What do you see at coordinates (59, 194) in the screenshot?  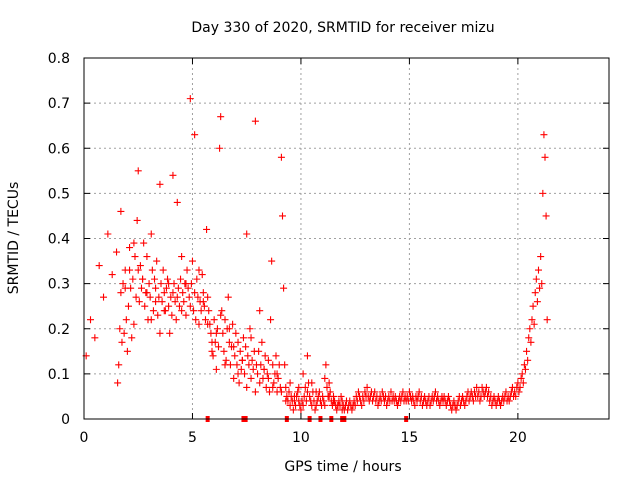 I see `y-tick-label: 0.5` at bounding box center [59, 194].